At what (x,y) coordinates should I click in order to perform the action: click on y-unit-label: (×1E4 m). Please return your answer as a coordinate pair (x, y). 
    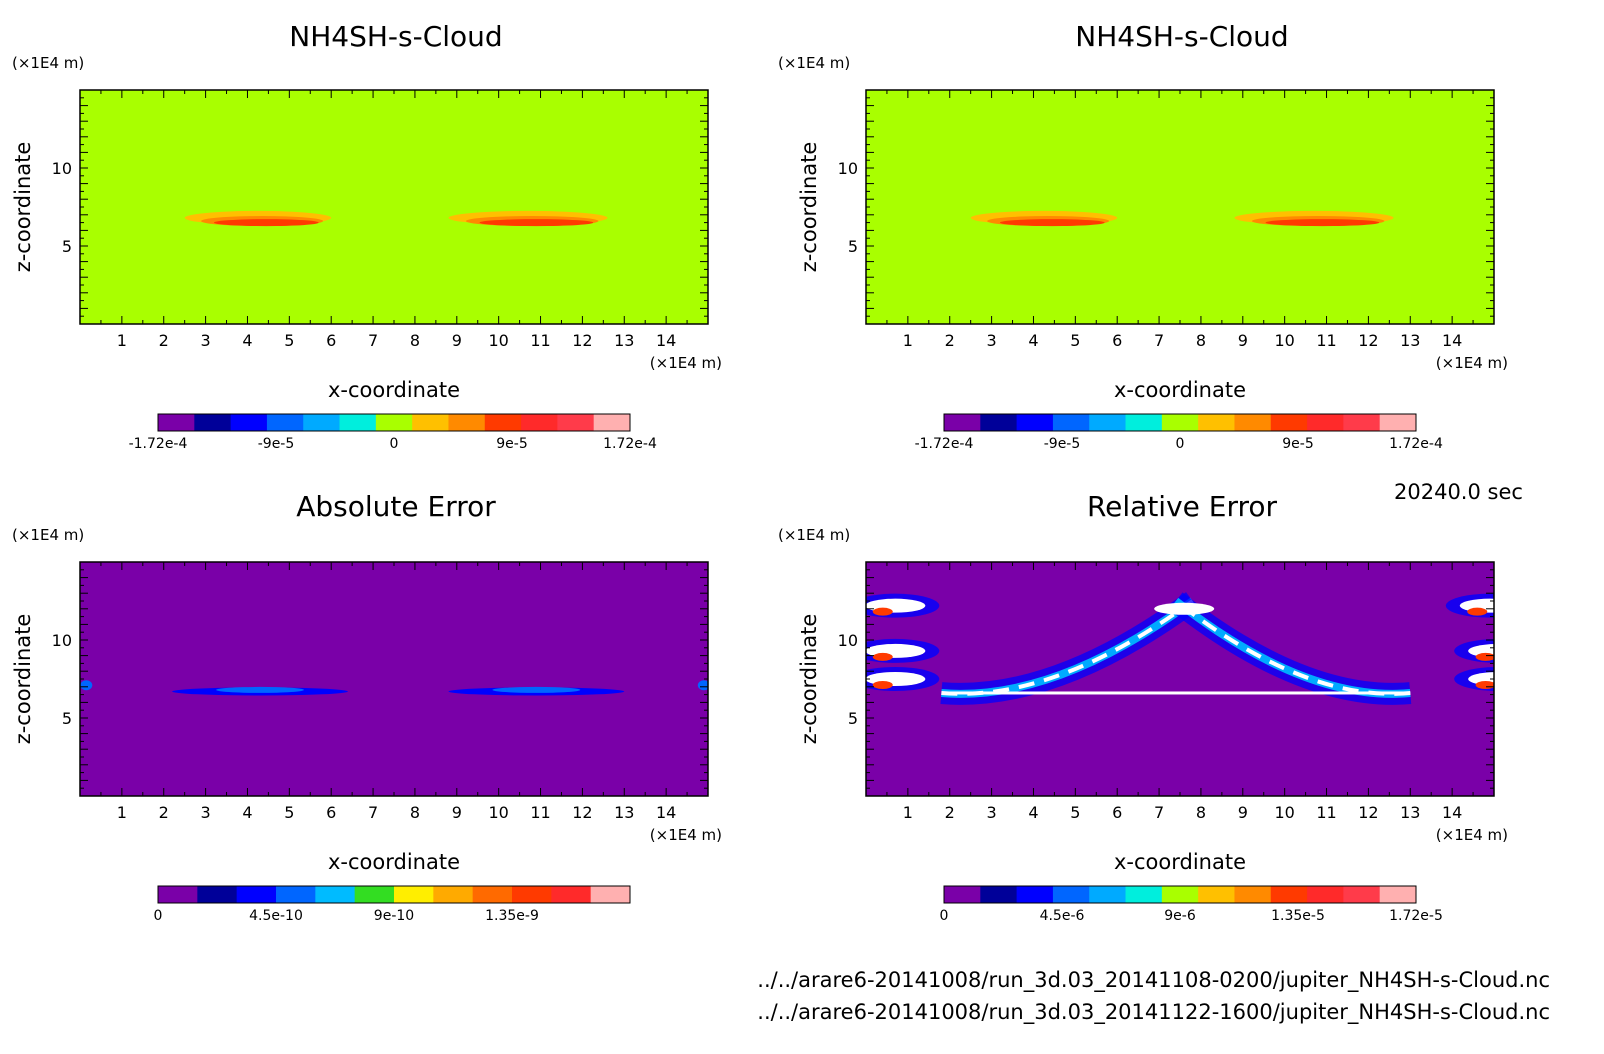
    Looking at the image, I should click on (48, 63).